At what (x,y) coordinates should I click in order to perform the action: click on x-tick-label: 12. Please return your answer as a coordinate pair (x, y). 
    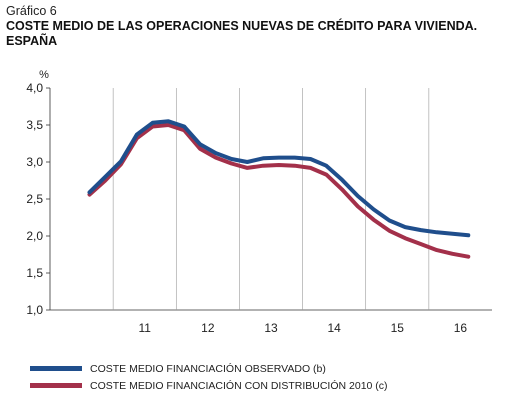
    Looking at the image, I should click on (208, 328).